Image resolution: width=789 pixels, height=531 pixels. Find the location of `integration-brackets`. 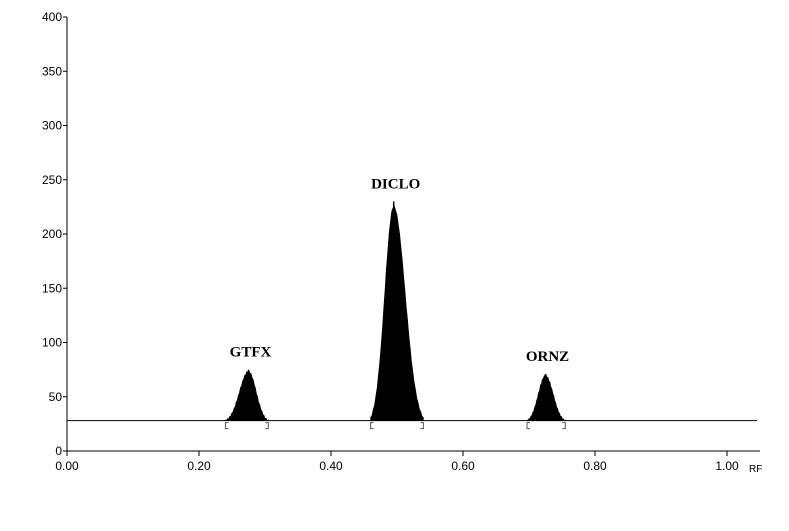

integration-brackets is located at coordinates (395, 426).